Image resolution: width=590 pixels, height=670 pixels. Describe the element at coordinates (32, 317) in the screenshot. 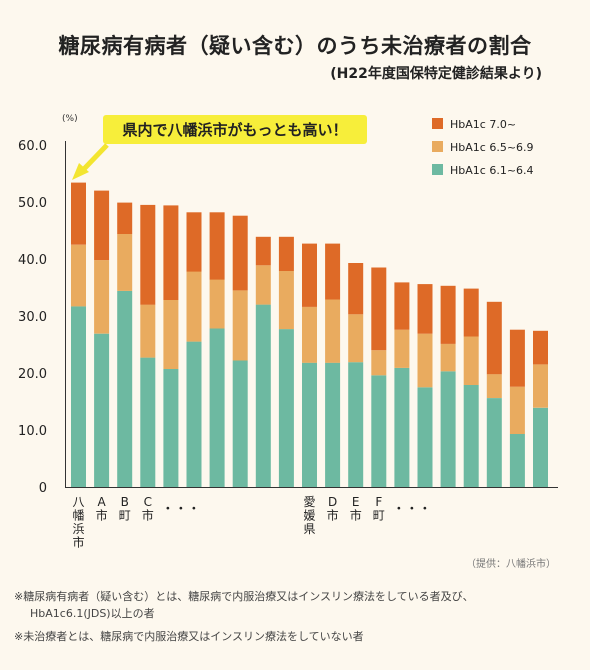

I see `y-tick-label: 30.0` at that location.